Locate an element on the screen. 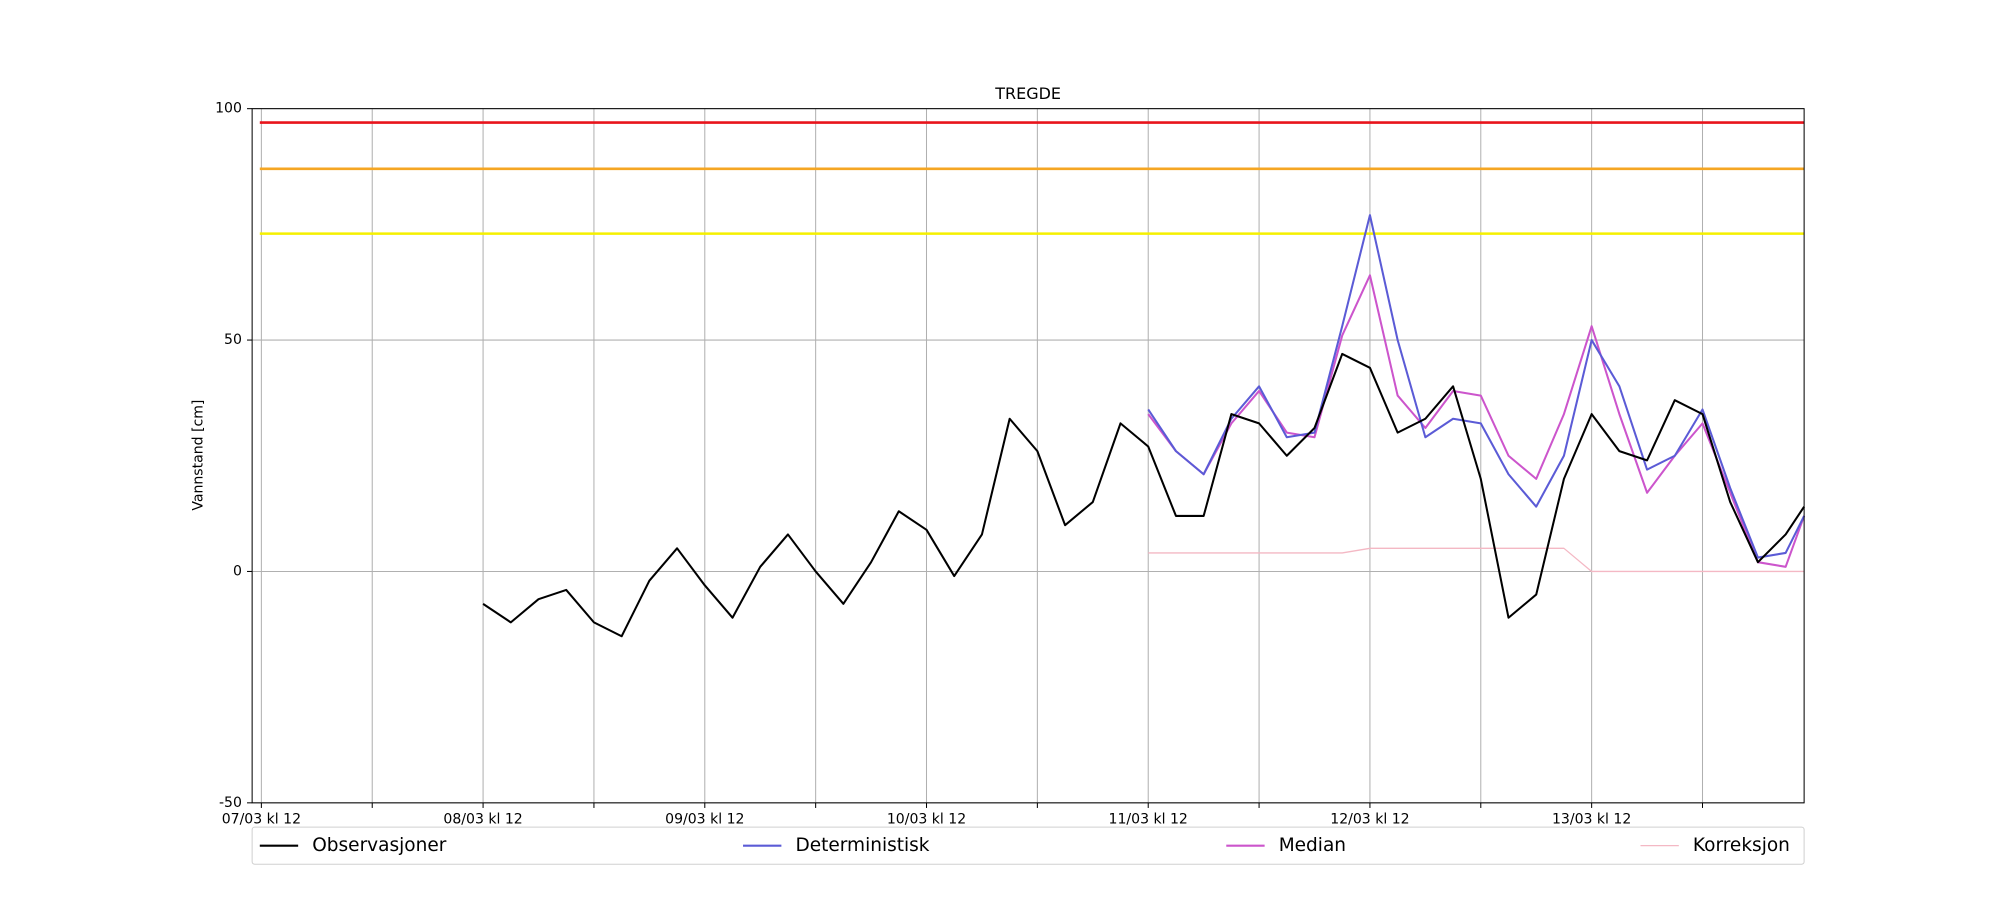 The image size is (2000, 900). x-tick-label: 07/03 kl 12 is located at coordinates (261, 819).